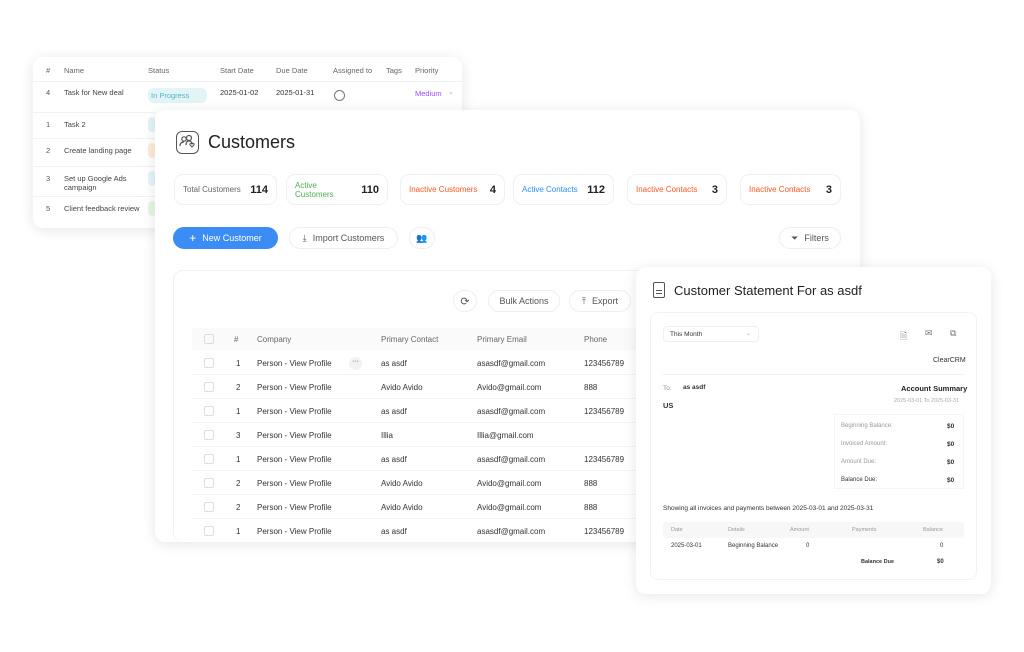  I want to click on primary-contact: Illia, so click(387, 435).